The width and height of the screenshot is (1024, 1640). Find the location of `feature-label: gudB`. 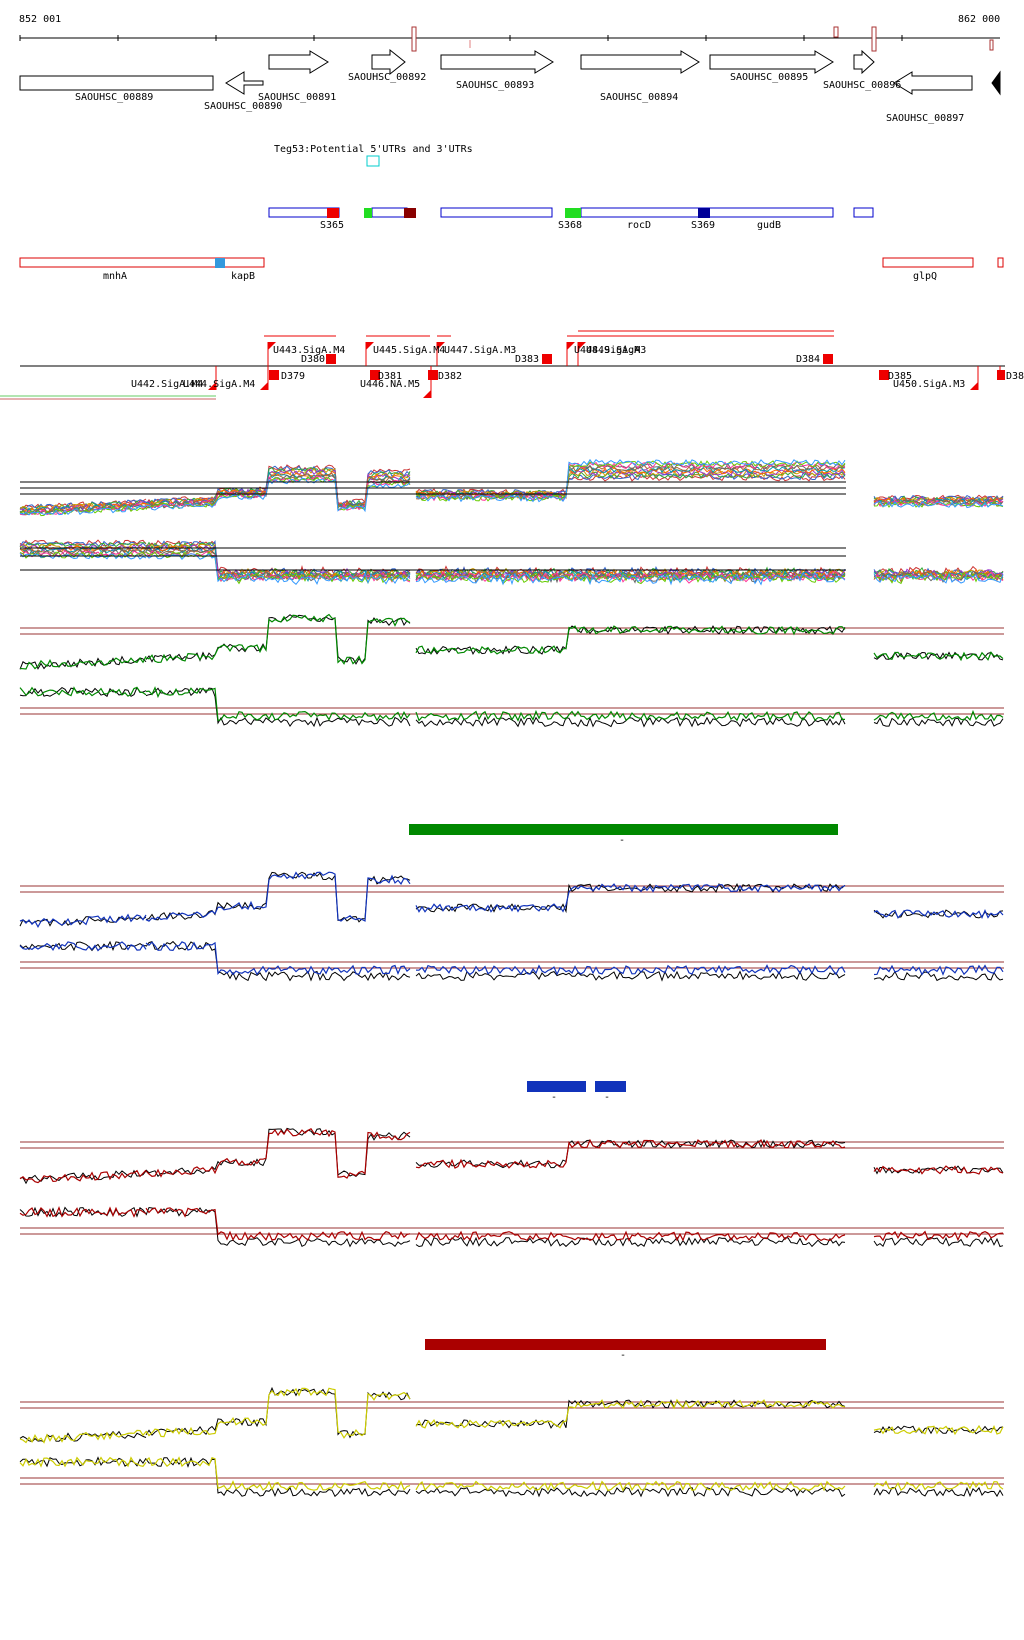

feature-label: gudB is located at coordinates (769, 225).